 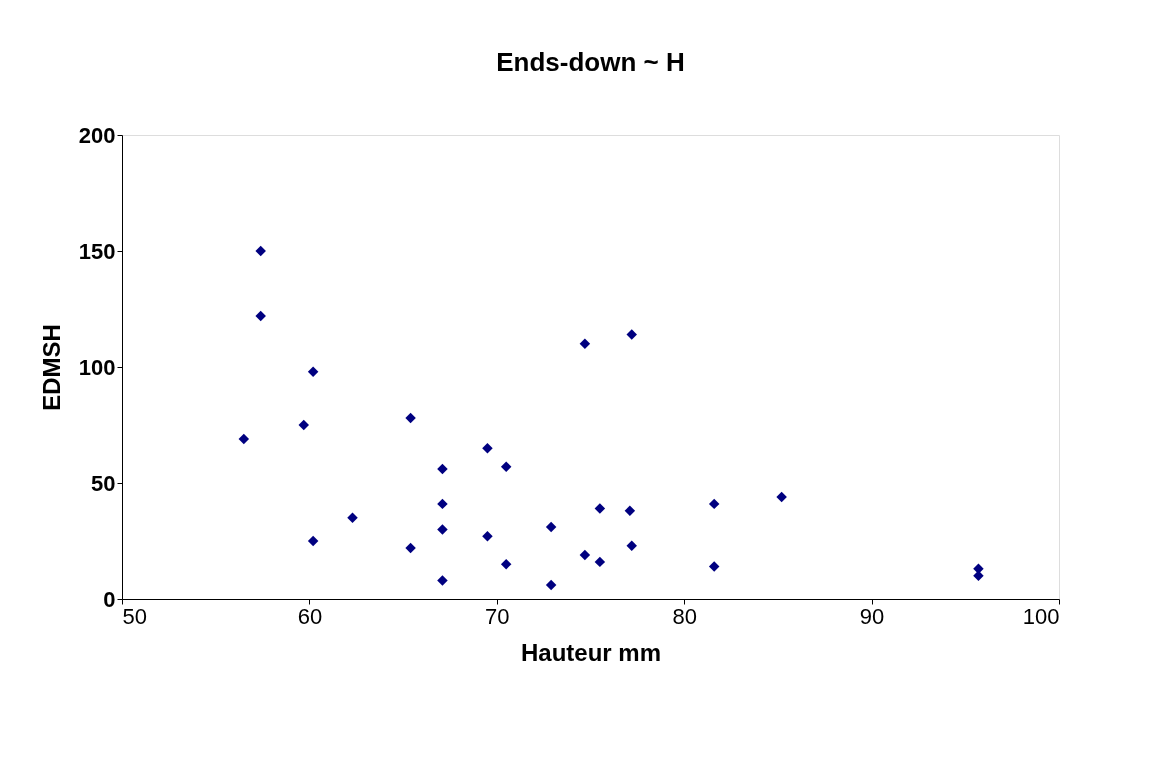 What do you see at coordinates (684, 616) in the screenshot?
I see `x-tick-label: 80` at bounding box center [684, 616].